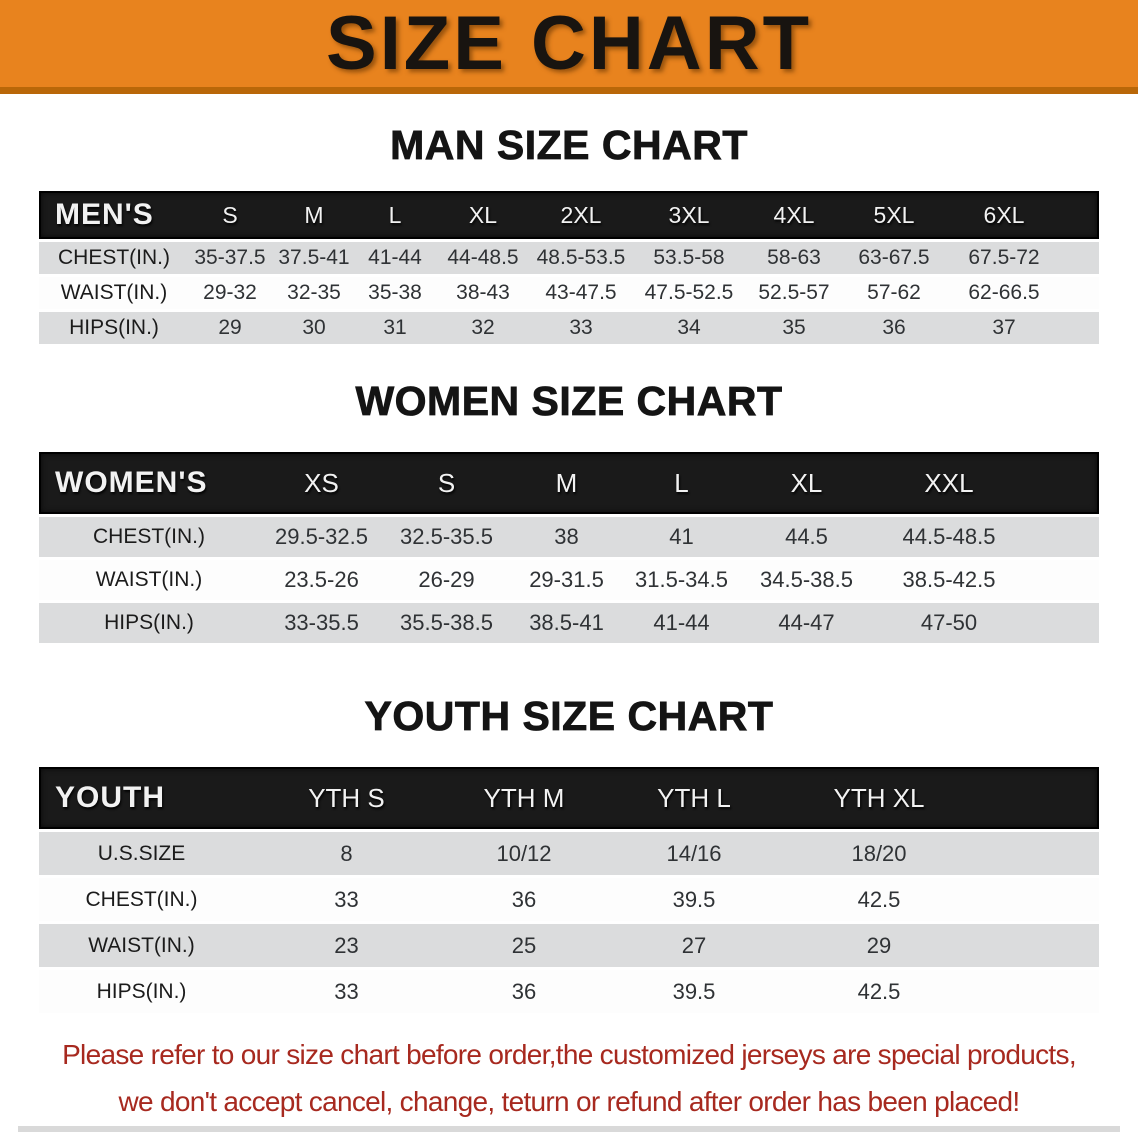 The height and width of the screenshot is (1132, 1138). I want to click on womens-chestin-value: 38, so click(566, 536).